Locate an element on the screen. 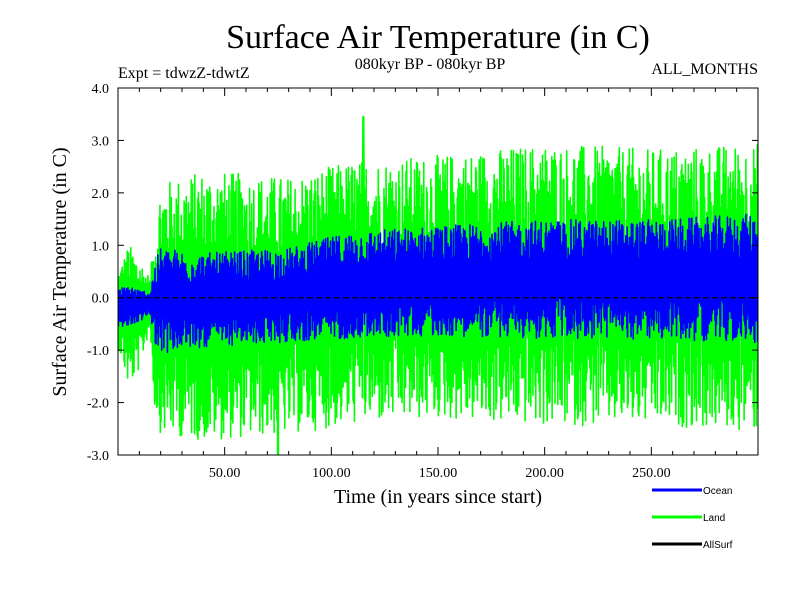 The width and height of the screenshot is (800, 600). season-label: ALL_MONTHS is located at coordinates (704, 69).